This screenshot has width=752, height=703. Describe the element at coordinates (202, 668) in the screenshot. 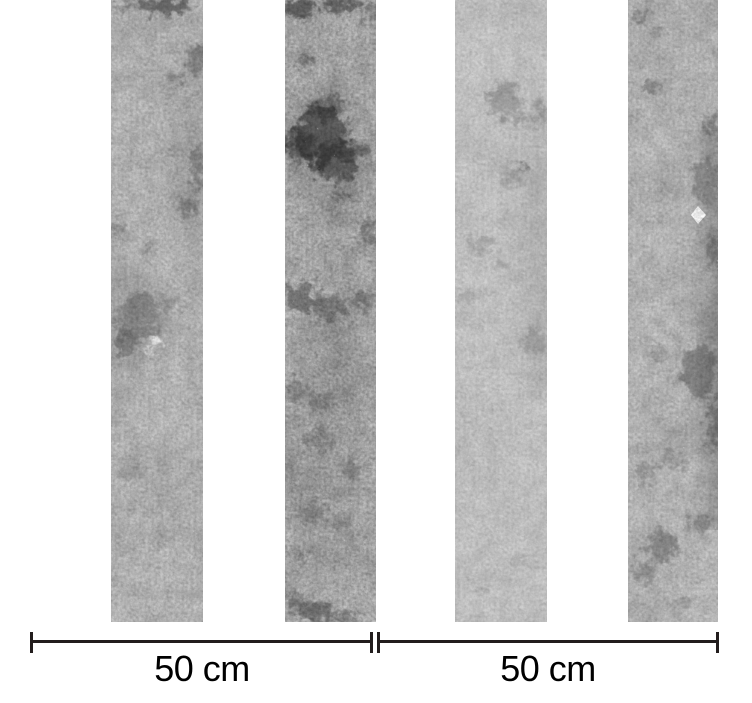

I see `scale-bar-left-label: 50 cm` at that location.